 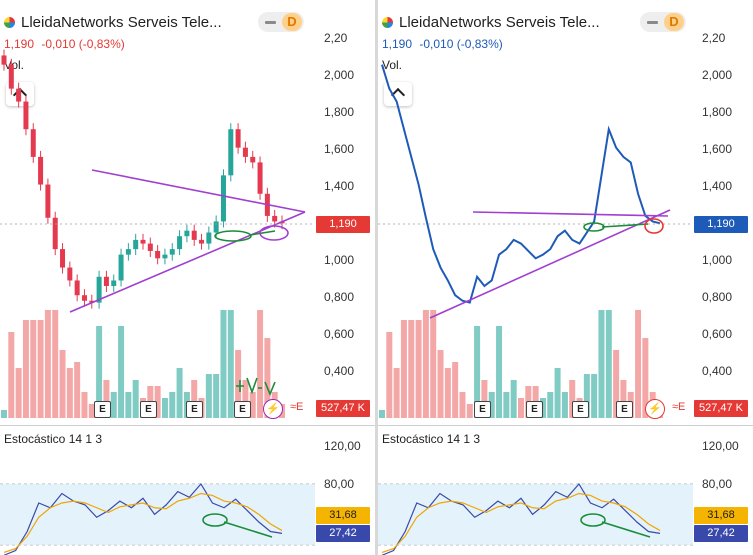 I want to click on price-change: 1,190 -0,010 (-0,83%), so click(x=442, y=44).